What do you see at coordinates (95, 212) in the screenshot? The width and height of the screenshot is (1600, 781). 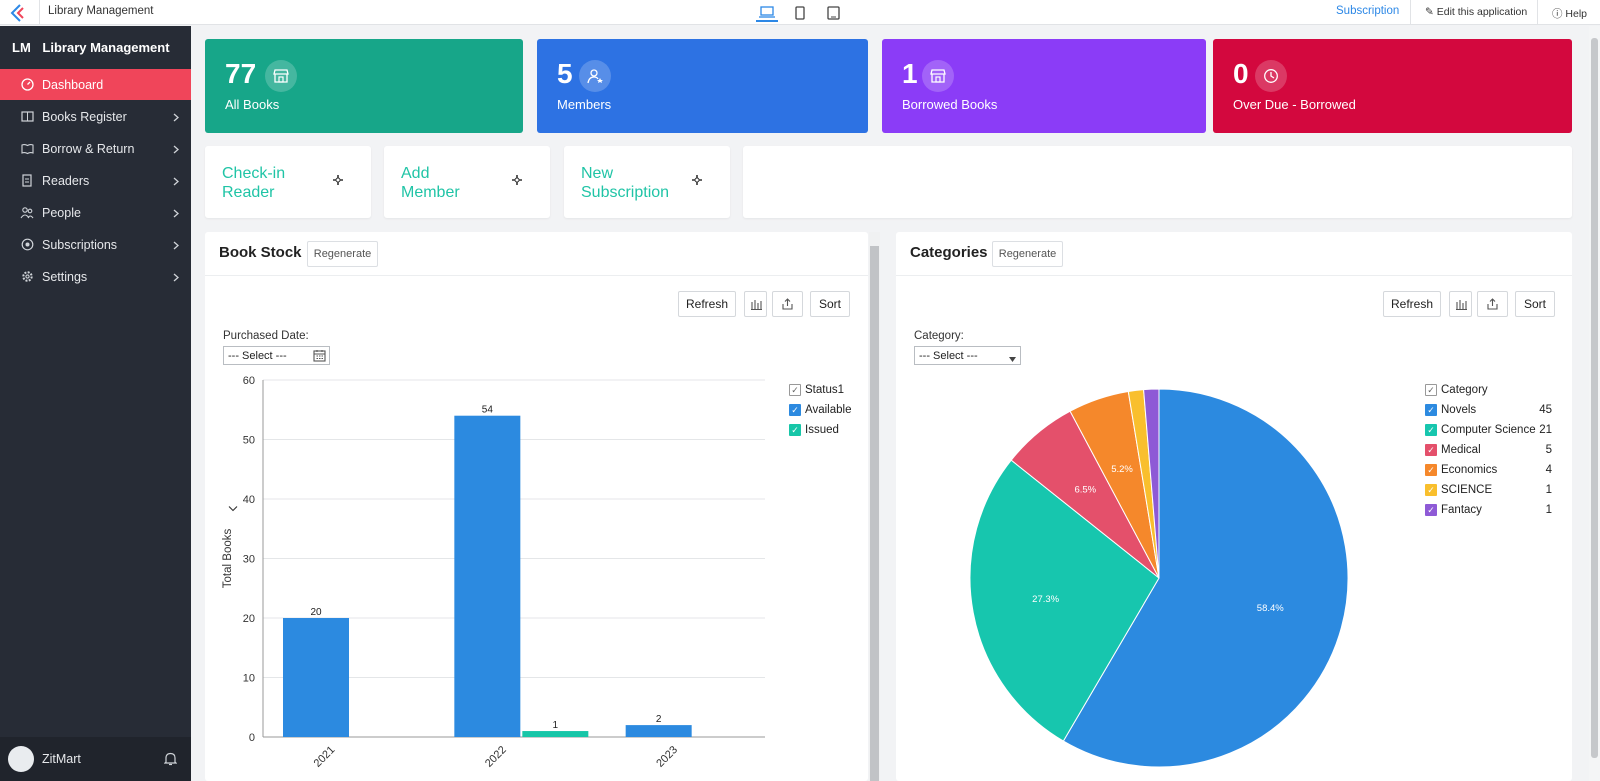 I see `sidebar-item-people: People` at bounding box center [95, 212].